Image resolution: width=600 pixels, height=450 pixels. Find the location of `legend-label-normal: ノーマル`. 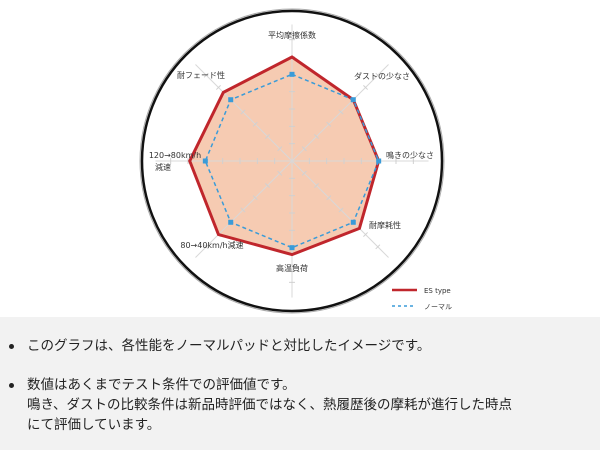

legend-label-normal: ノーマル is located at coordinates (438, 307).